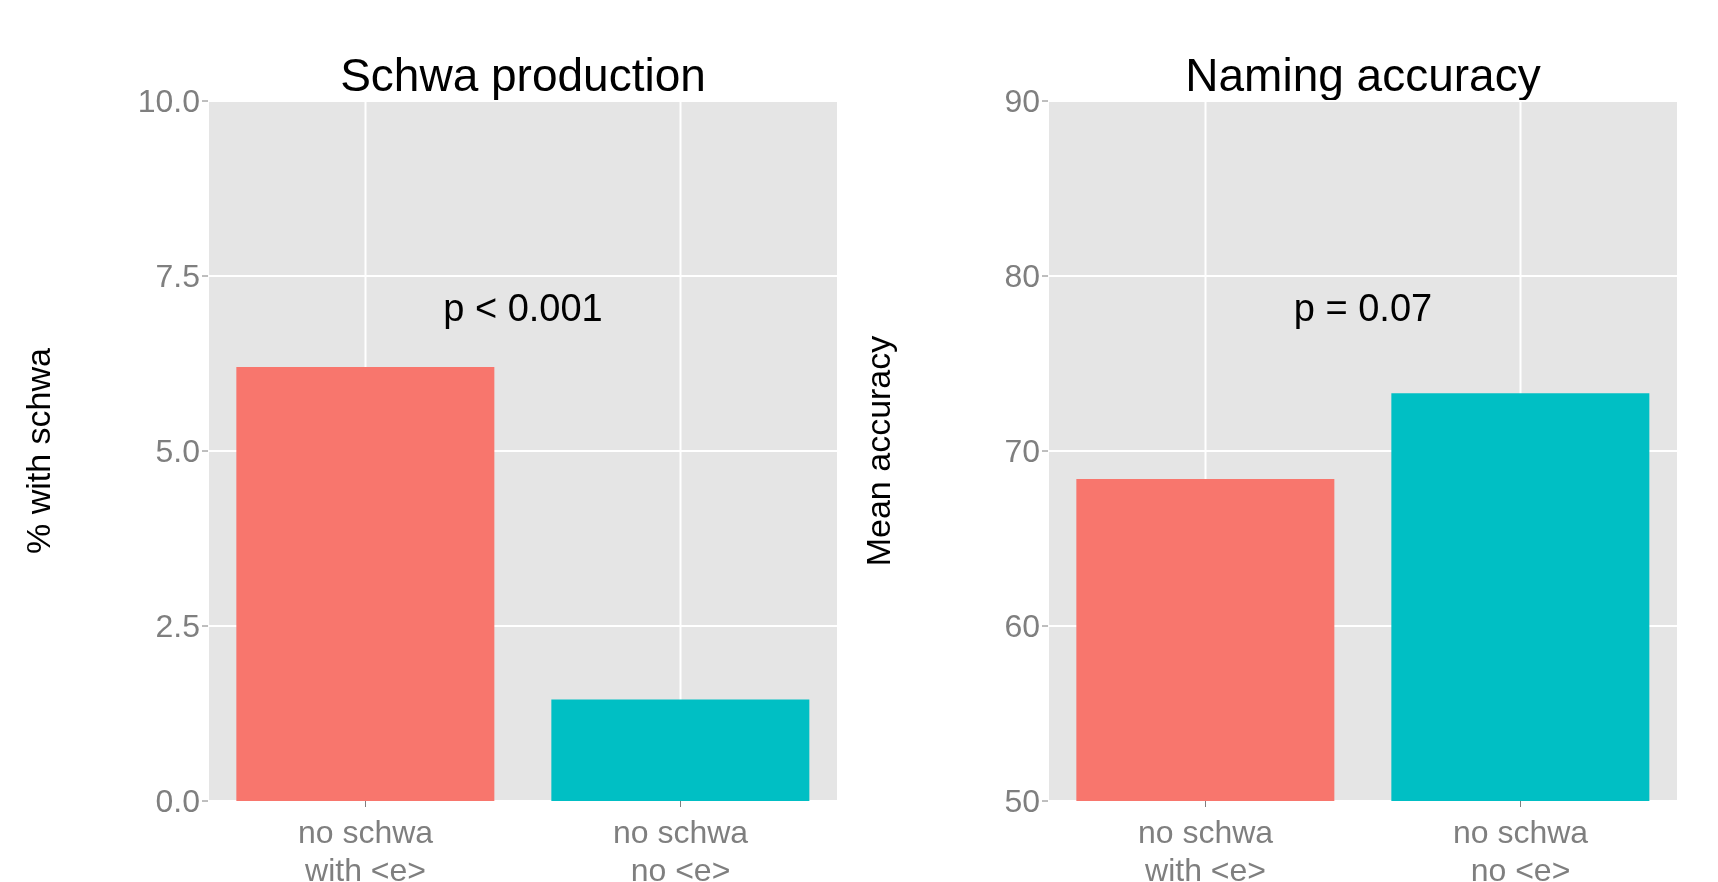 The image size is (1718, 882). I want to click on annotation: p < 0.001, so click(523, 308).